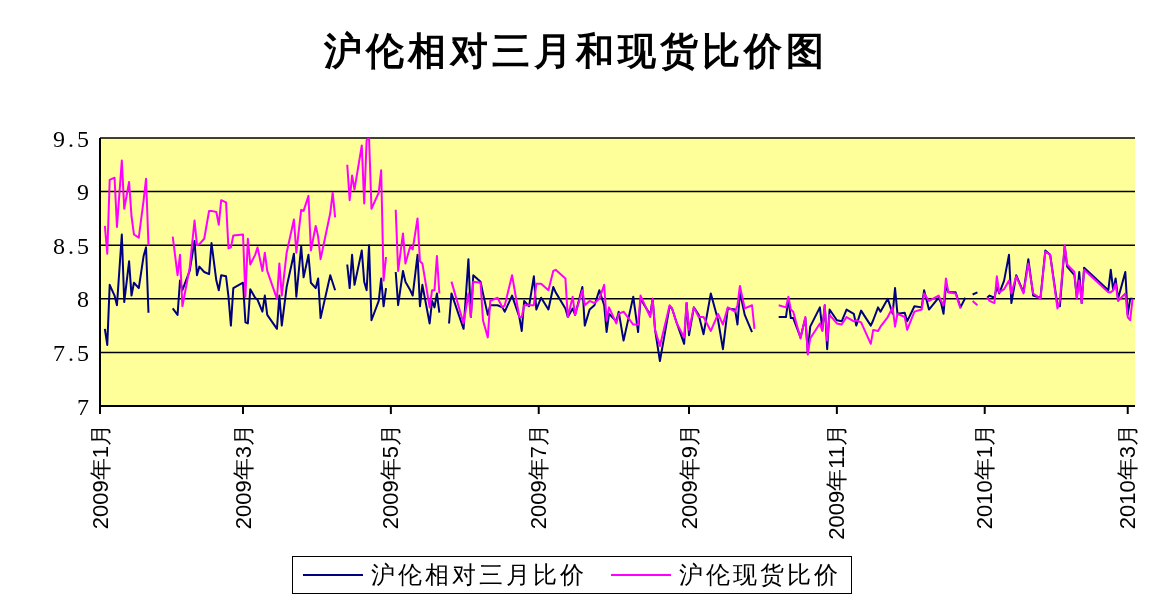 The image size is (1151, 600). What do you see at coordinates (84, 299) in the screenshot?
I see `y-tick-label: 8` at bounding box center [84, 299].